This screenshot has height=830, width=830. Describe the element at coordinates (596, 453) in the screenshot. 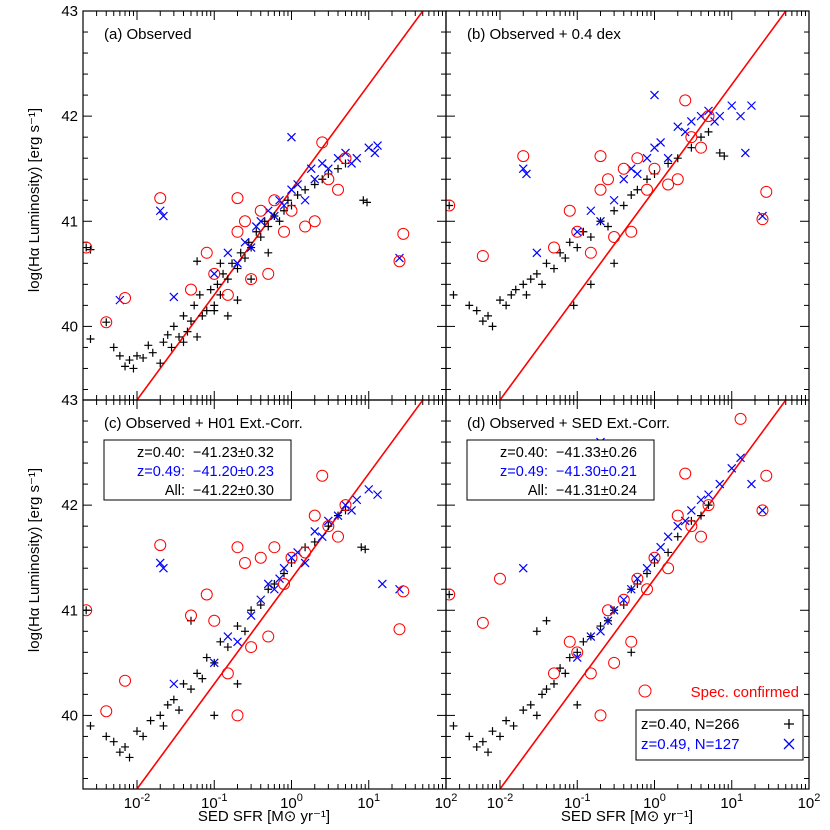

I see `stats-value: −41.33±0.26` at that location.